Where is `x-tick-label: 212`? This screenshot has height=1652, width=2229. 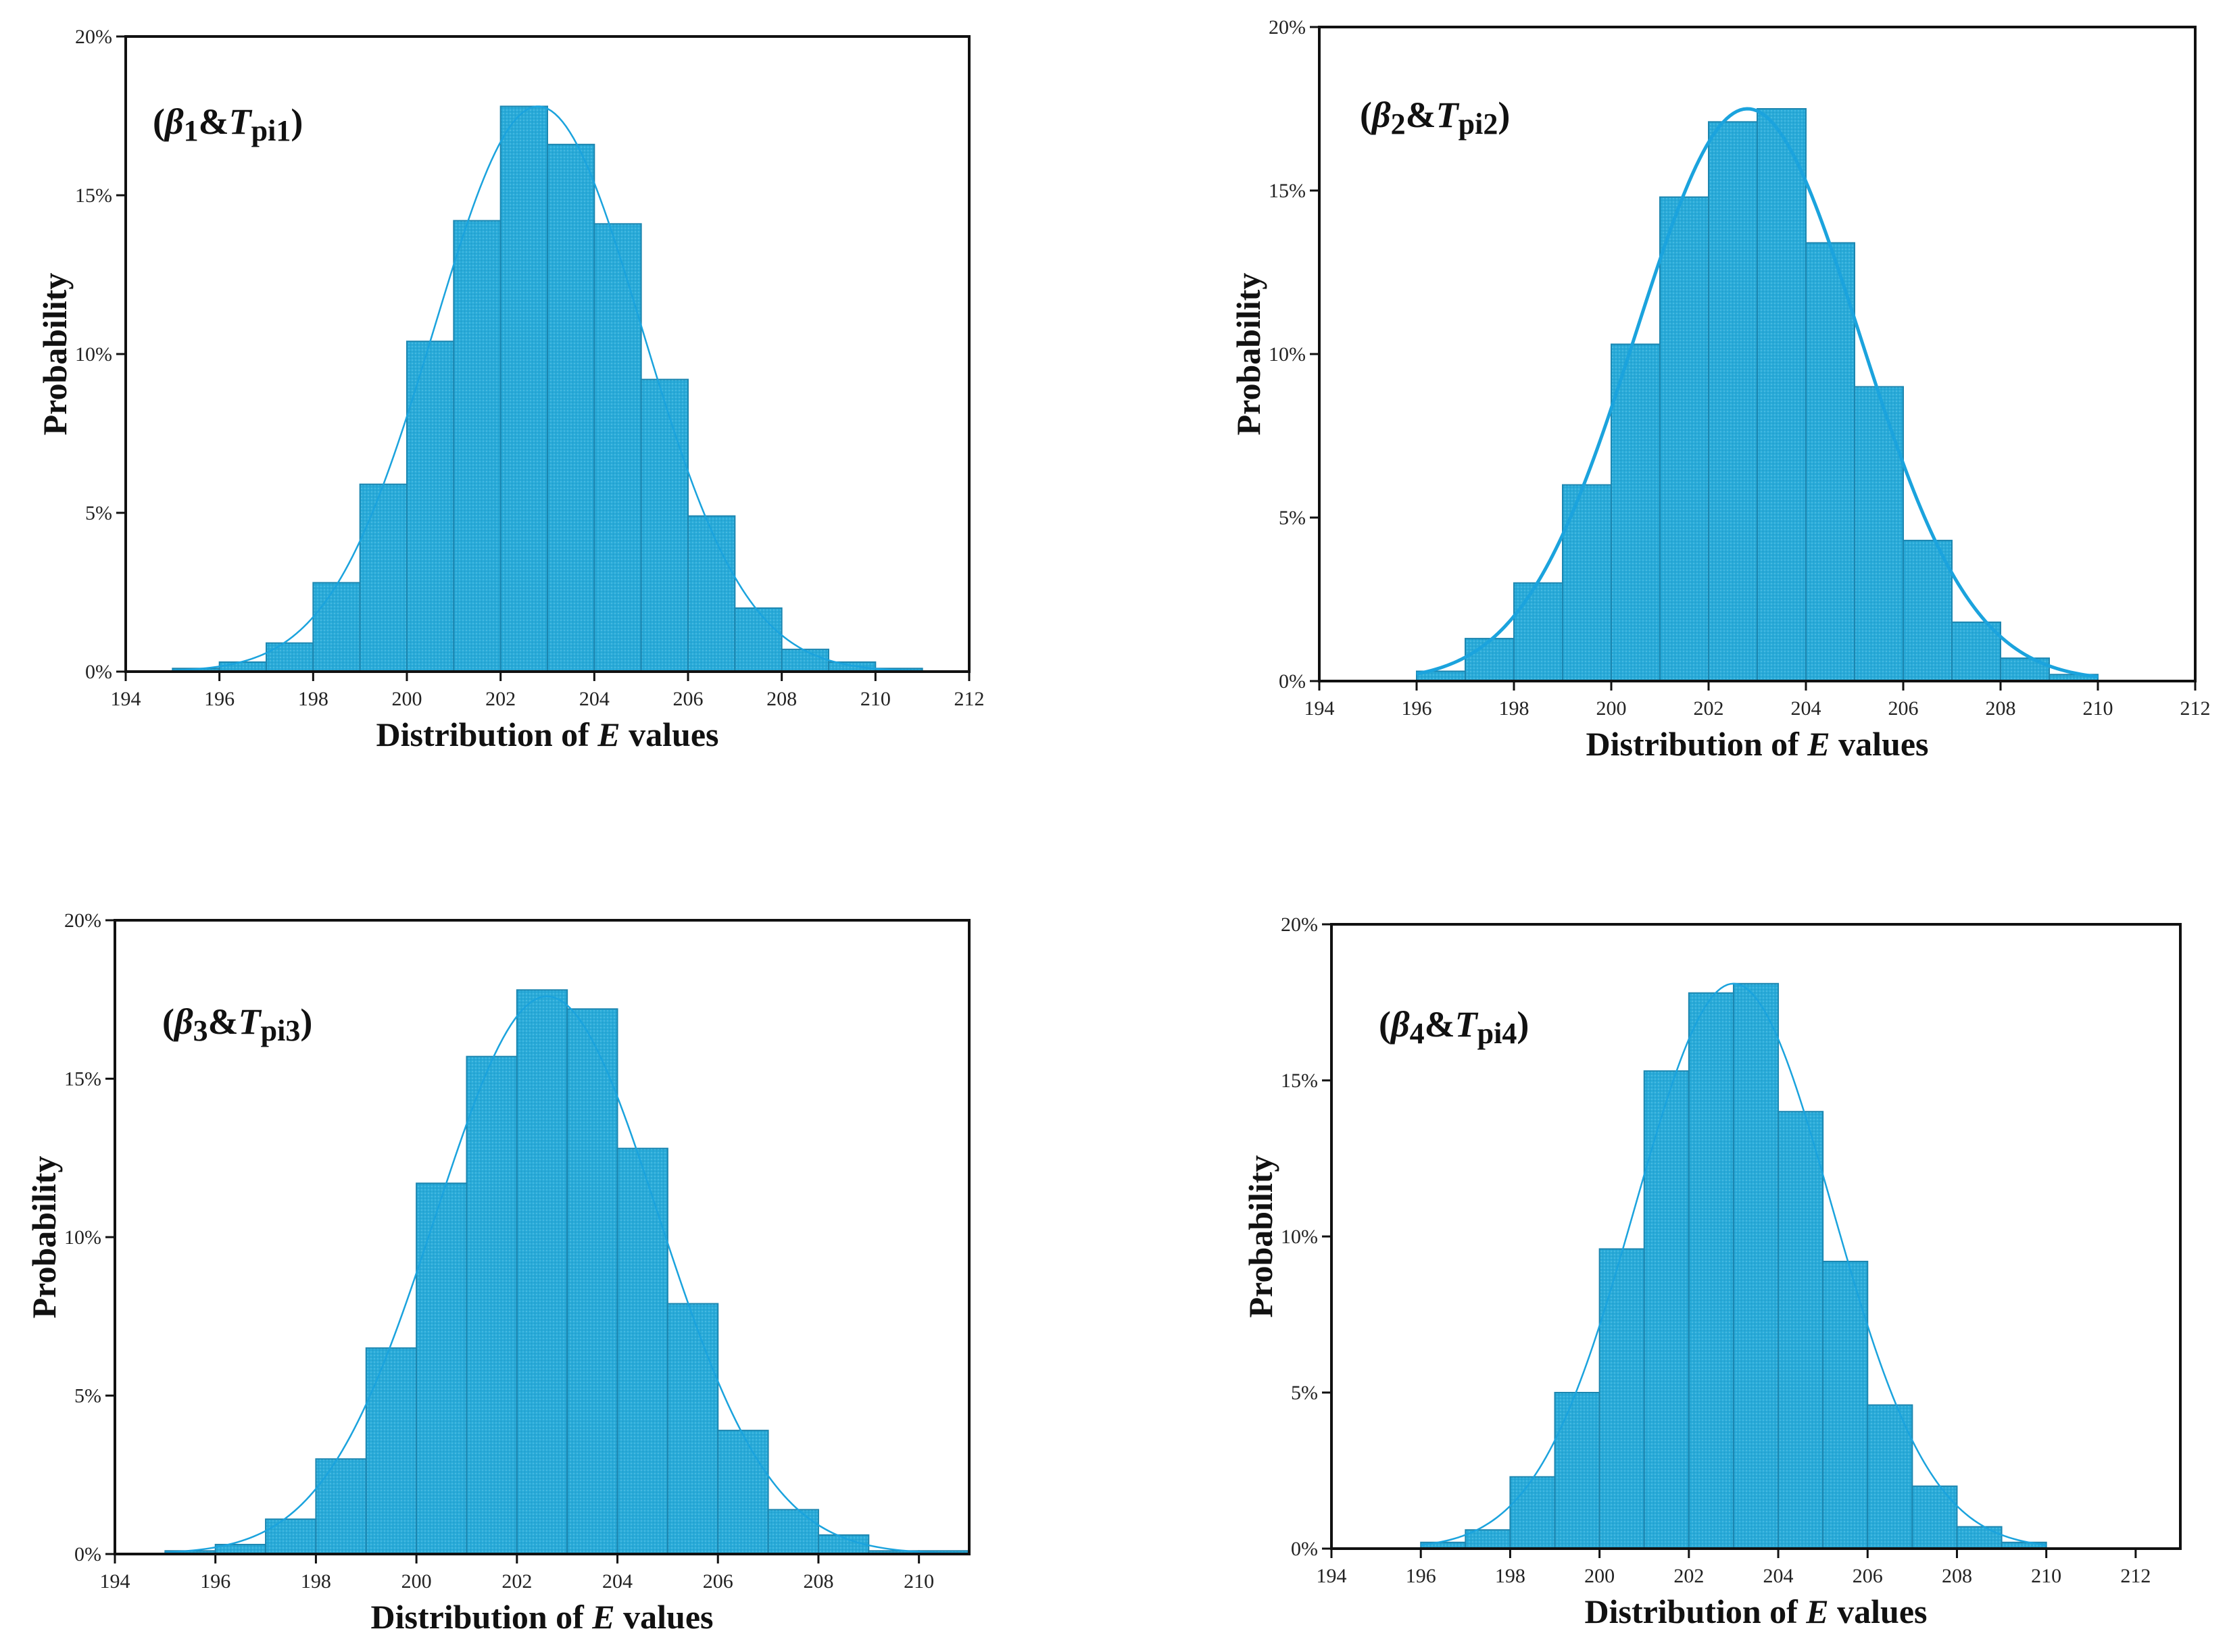 x-tick-label: 212 is located at coordinates (2135, 1576).